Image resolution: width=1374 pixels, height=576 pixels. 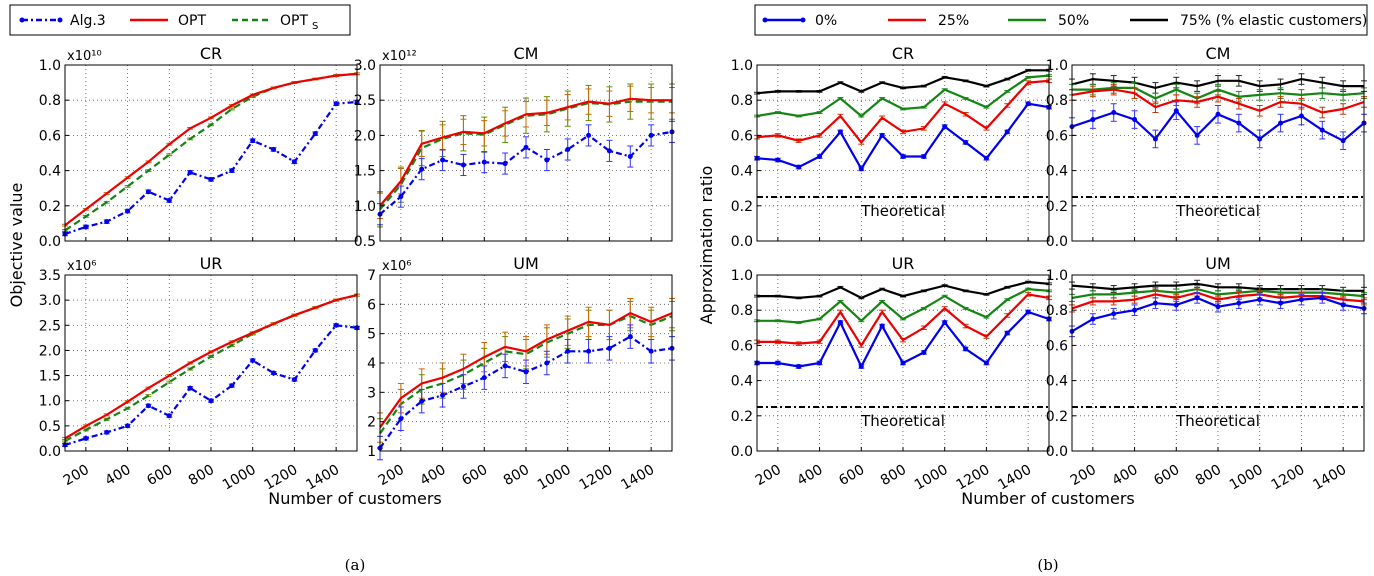 What do you see at coordinates (275, 22) in the screenshot?
I see `legend-a-entry: OPT S` at bounding box center [275, 22].